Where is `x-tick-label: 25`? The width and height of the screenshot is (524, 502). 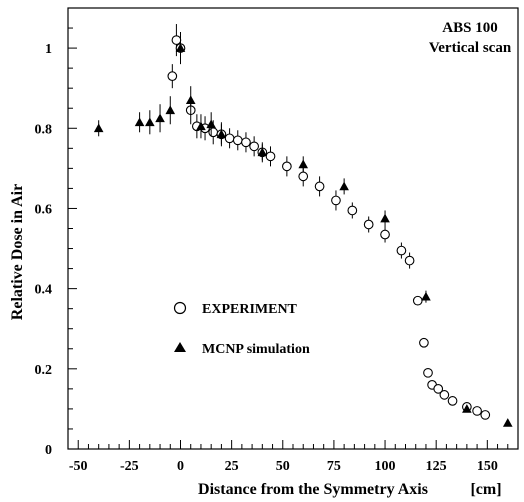
x-tick-label: 25 is located at coordinates (232, 466).